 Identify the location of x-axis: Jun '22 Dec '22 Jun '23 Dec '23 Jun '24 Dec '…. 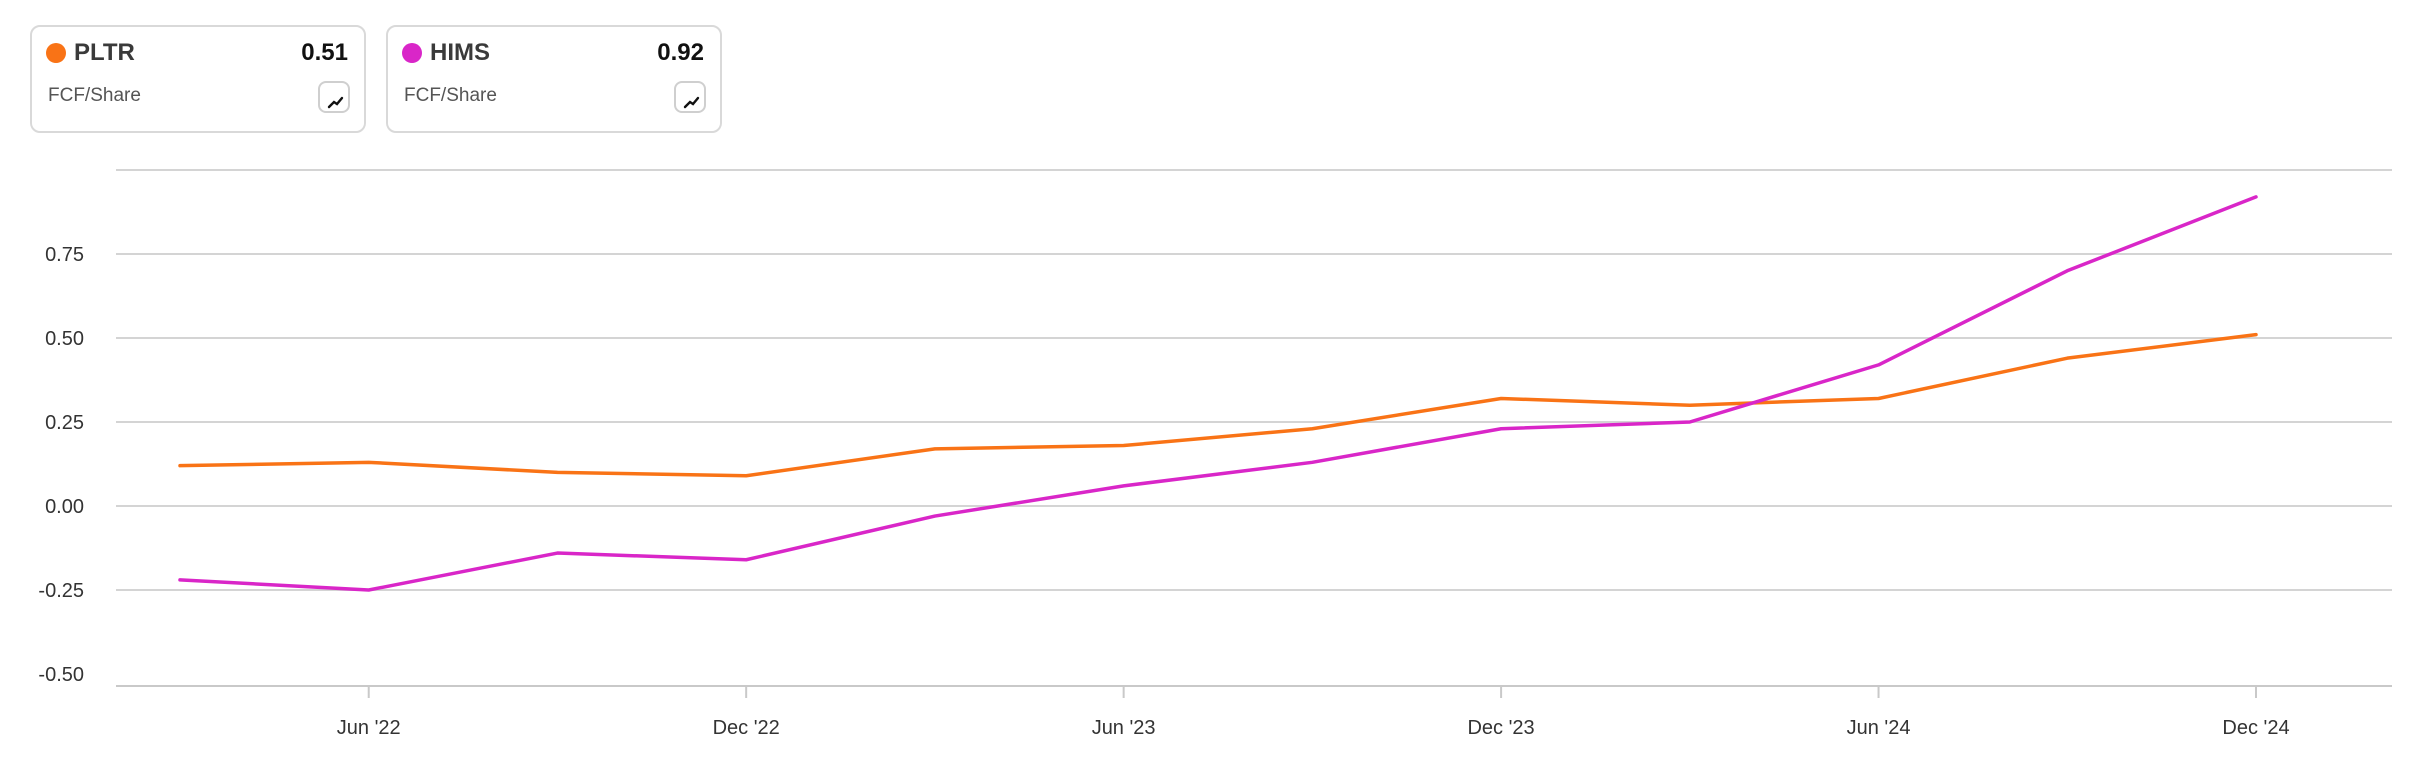
(1254, 712).